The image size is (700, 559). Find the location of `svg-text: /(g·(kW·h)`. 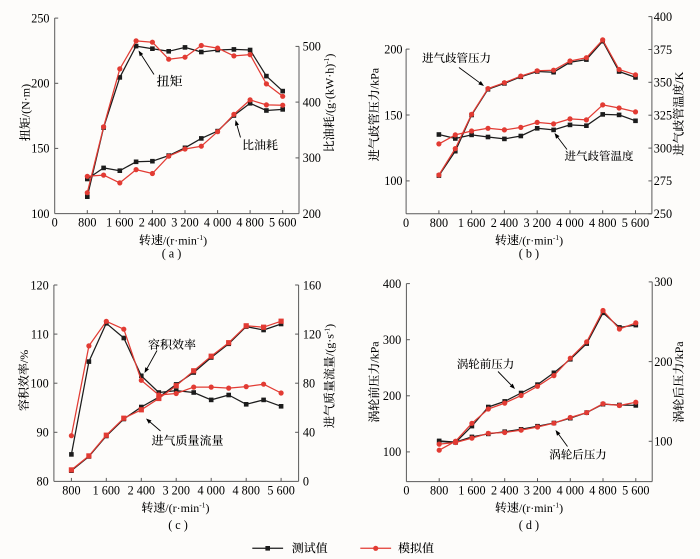

svg-text: /(g·(kW·h) is located at coordinates (329, 90).